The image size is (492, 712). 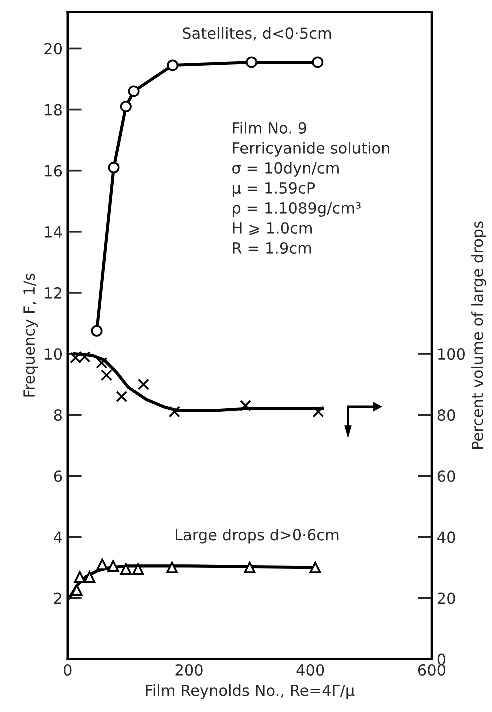 I want to click on y-tick-label: 8, so click(x=58, y=416).